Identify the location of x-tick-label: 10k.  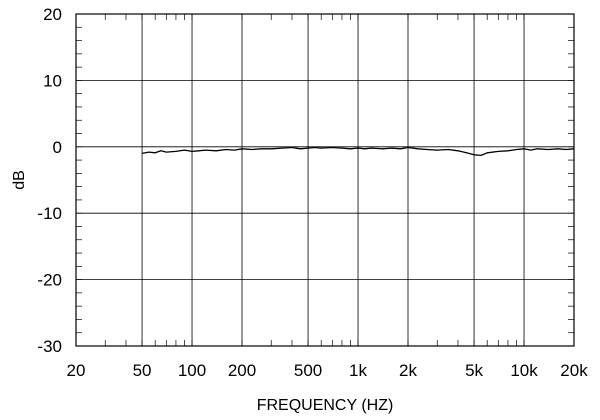
(524, 370).